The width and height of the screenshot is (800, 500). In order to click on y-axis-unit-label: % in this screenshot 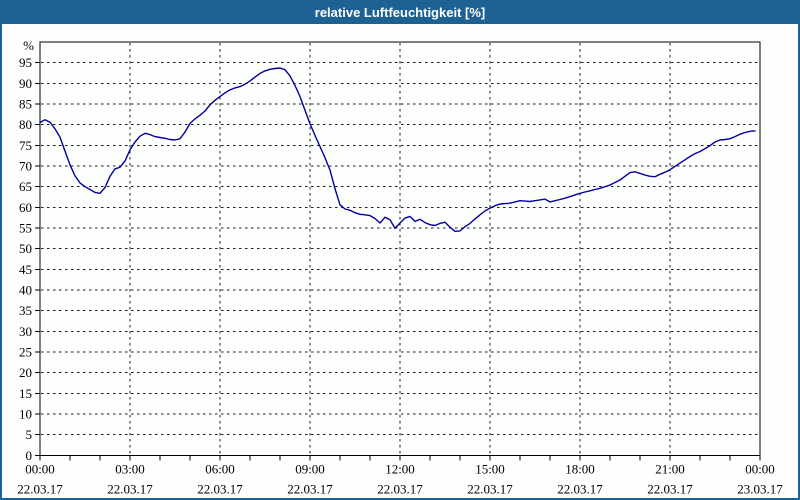, I will do `click(28, 45)`.